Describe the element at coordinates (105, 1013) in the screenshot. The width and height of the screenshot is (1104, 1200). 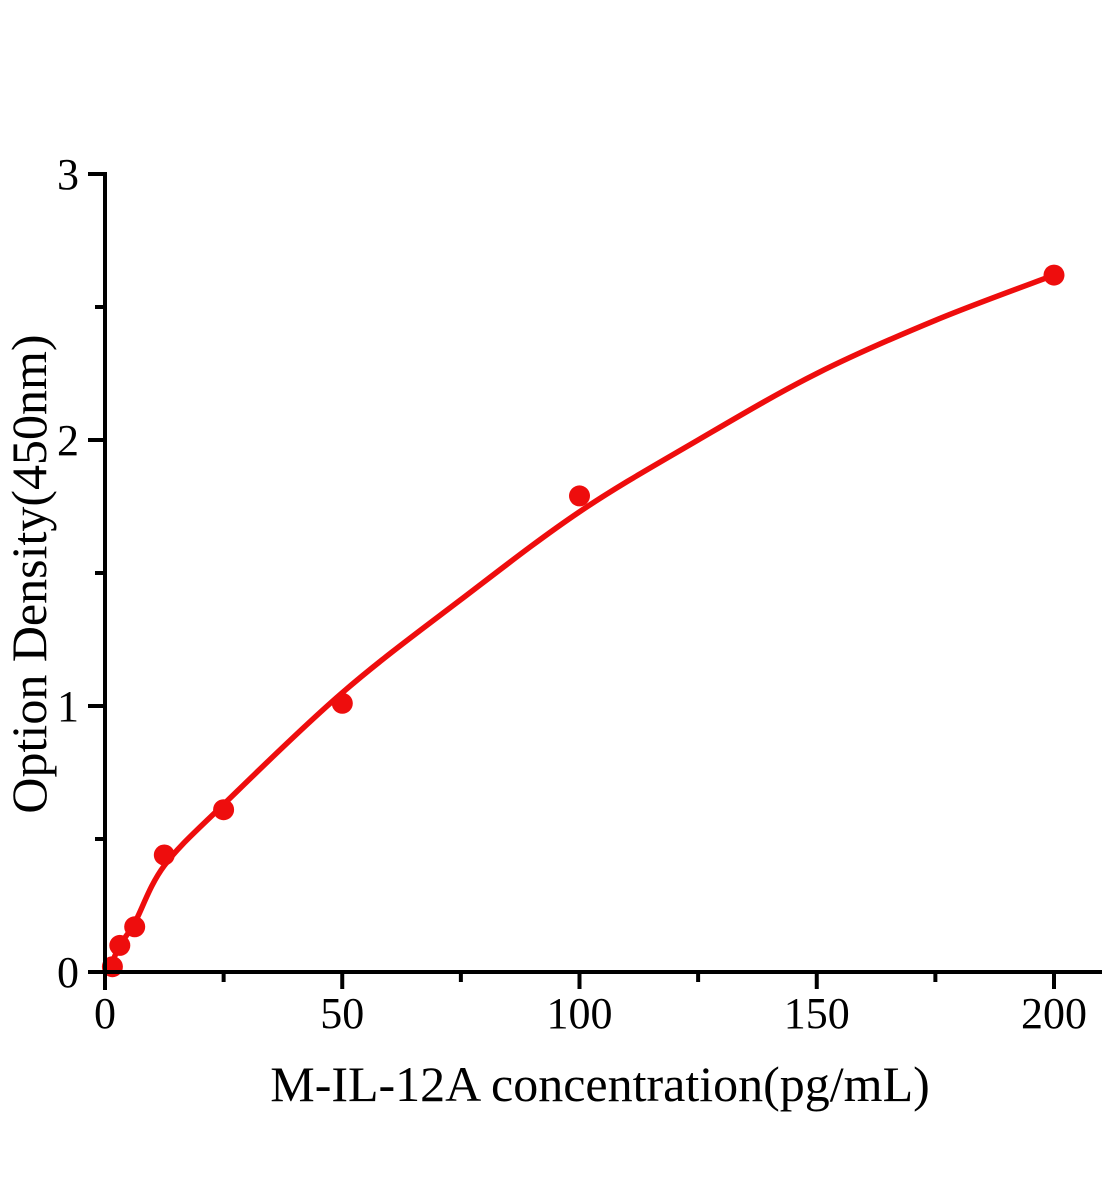
I see `x-tick-label: 0` at that location.